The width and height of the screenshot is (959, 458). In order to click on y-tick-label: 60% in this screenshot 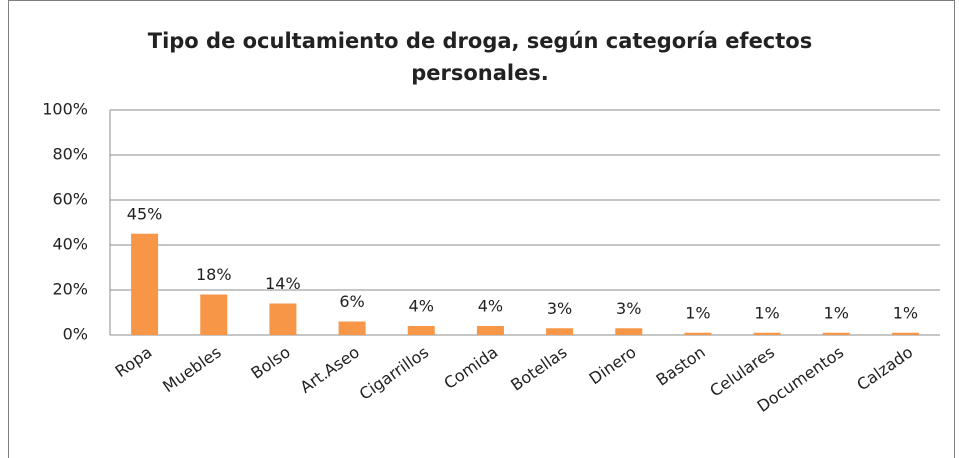, I will do `click(70, 199)`.